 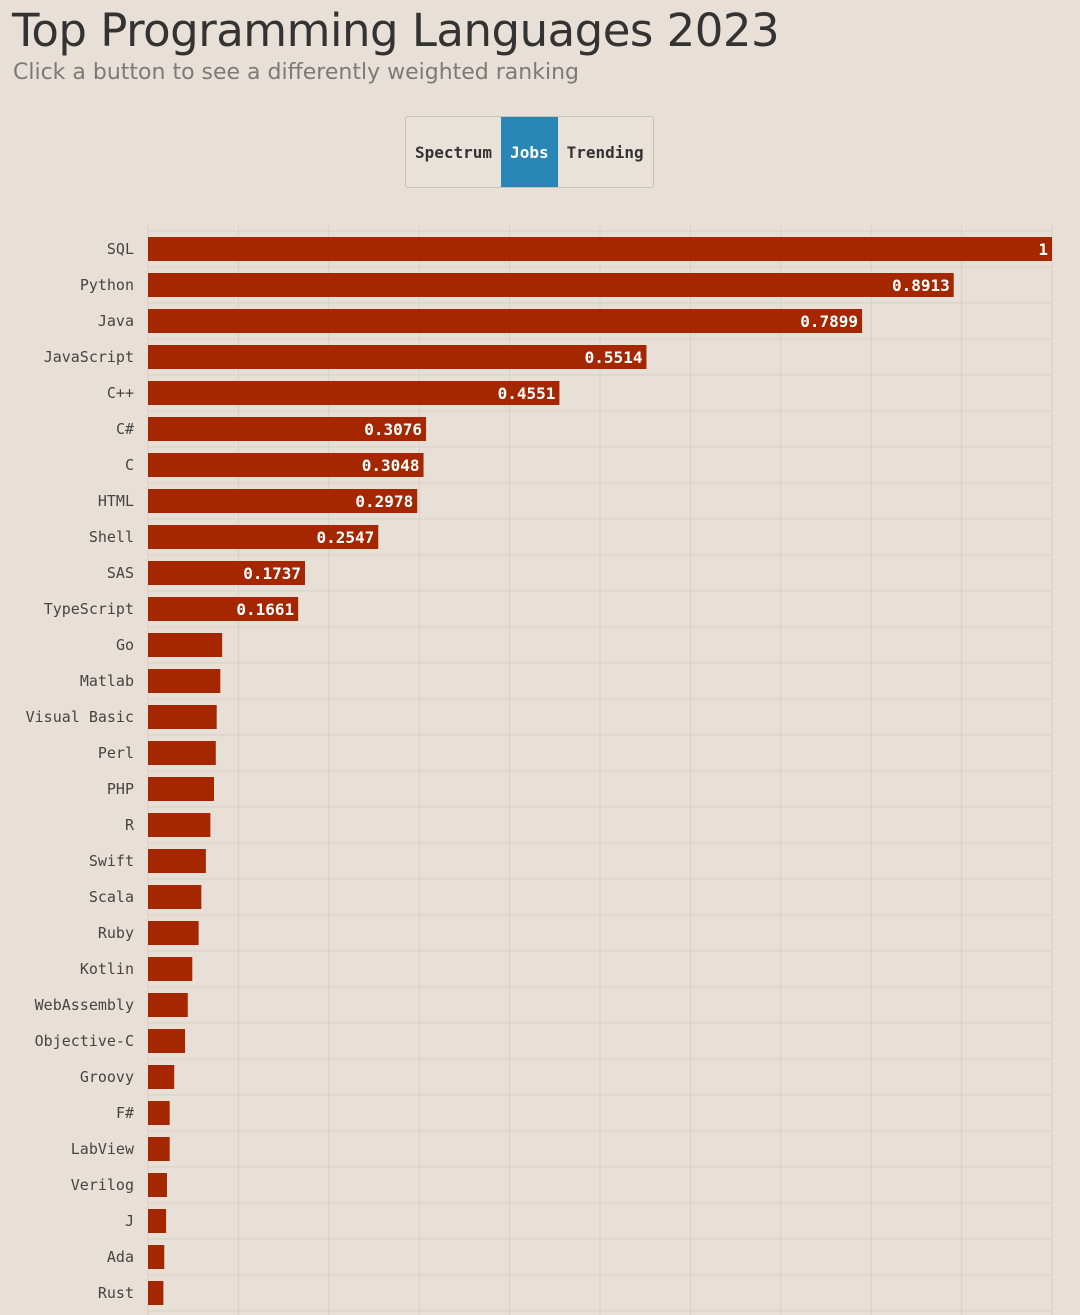 What do you see at coordinates (102, 1185) in the screenshot?
I see `category-label: Verilog` at bounding box center [102, 1185].